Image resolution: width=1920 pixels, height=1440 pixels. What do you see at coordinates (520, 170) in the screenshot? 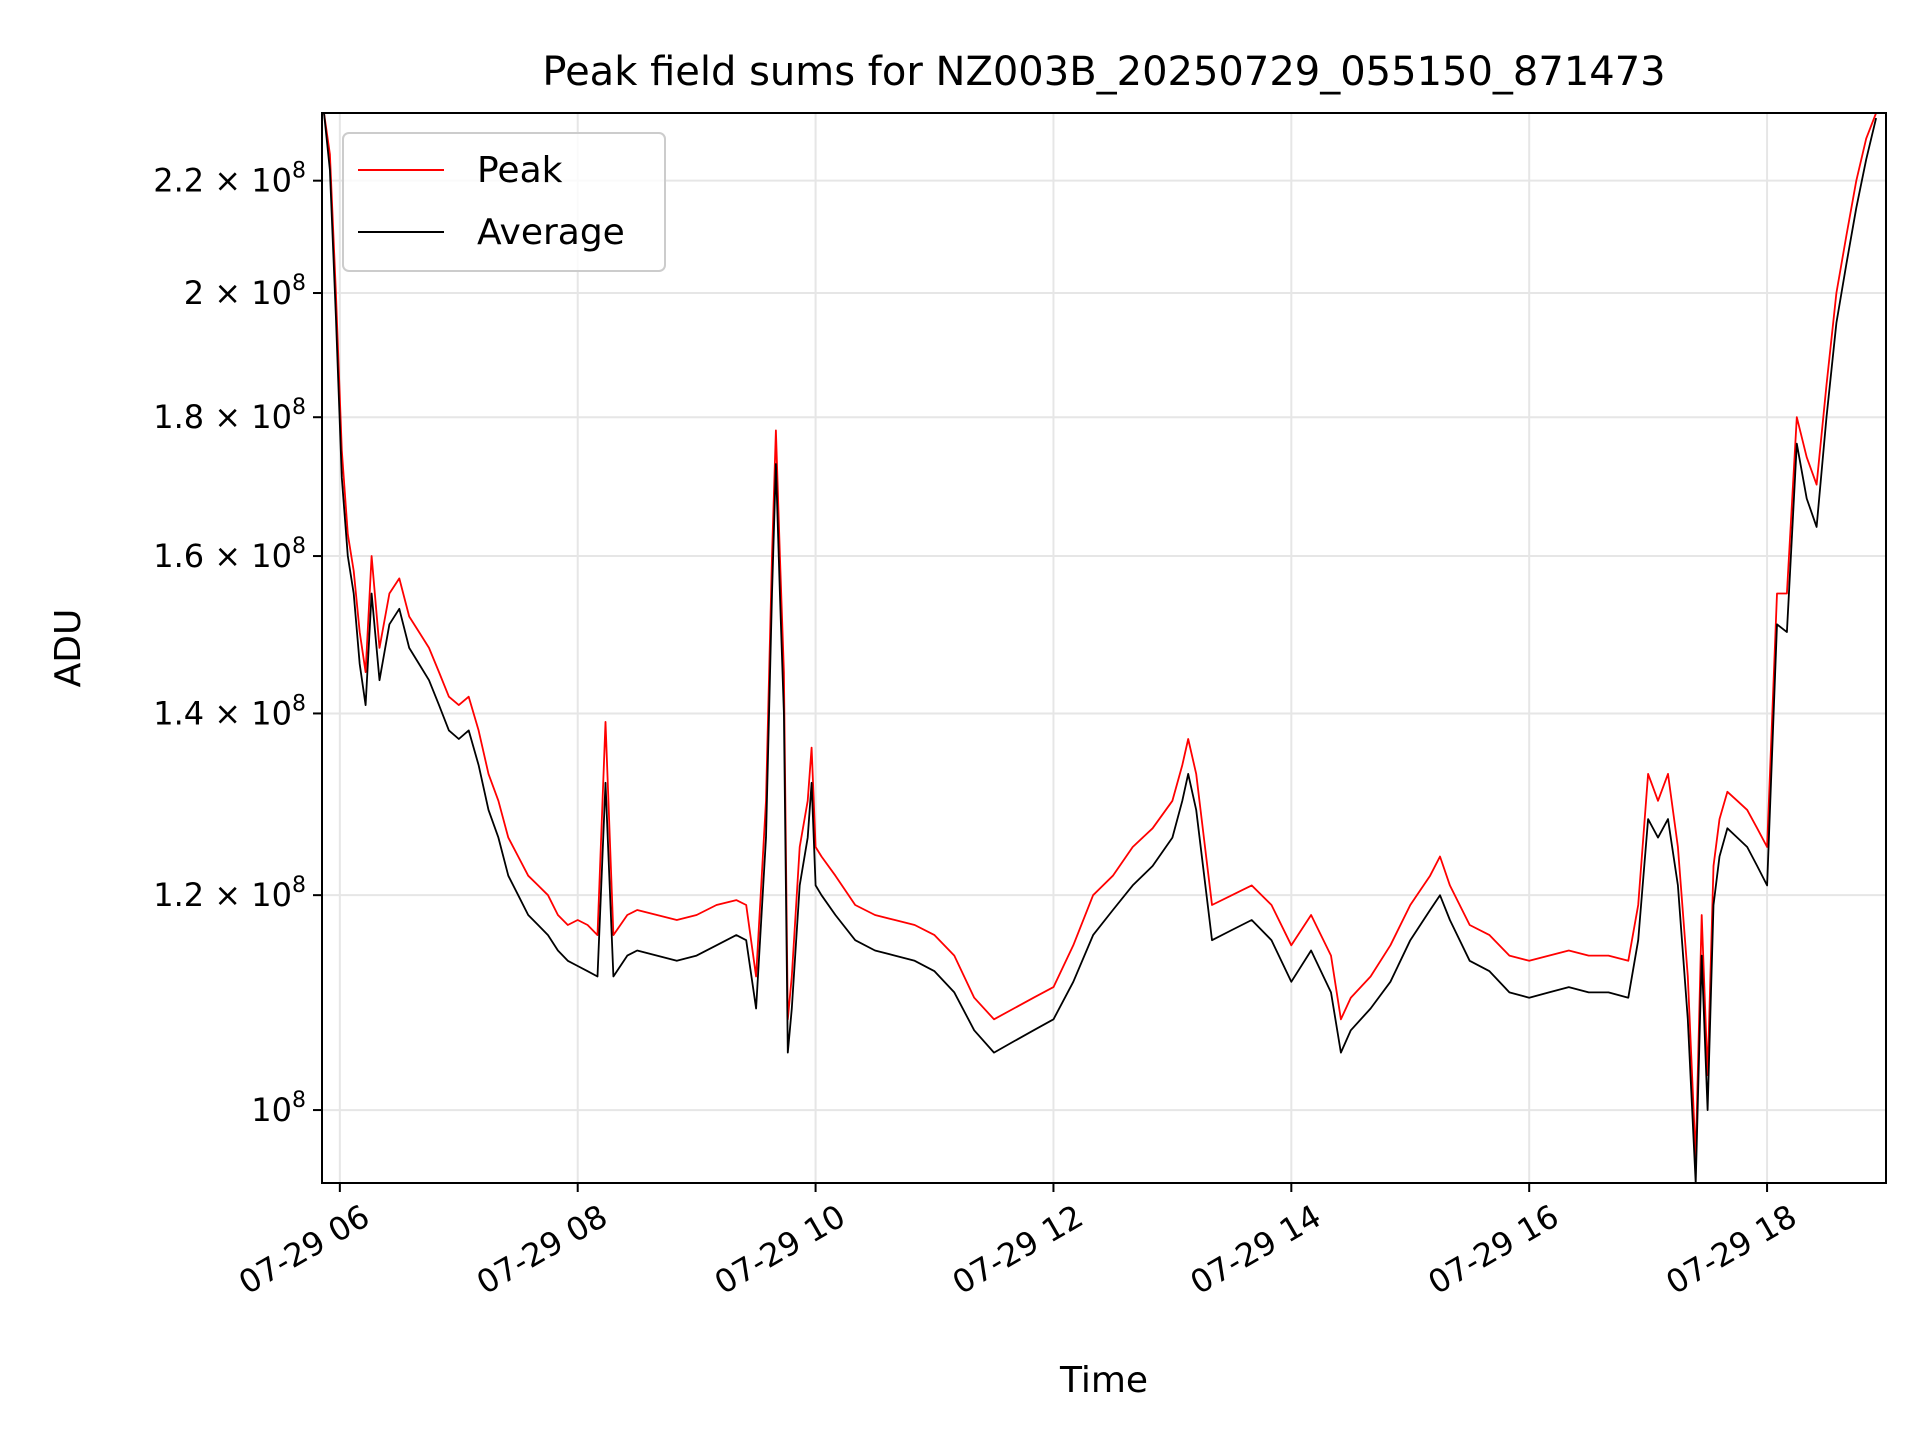
I see `legend-label-peak: Peak` at bounding box center [520, 170].